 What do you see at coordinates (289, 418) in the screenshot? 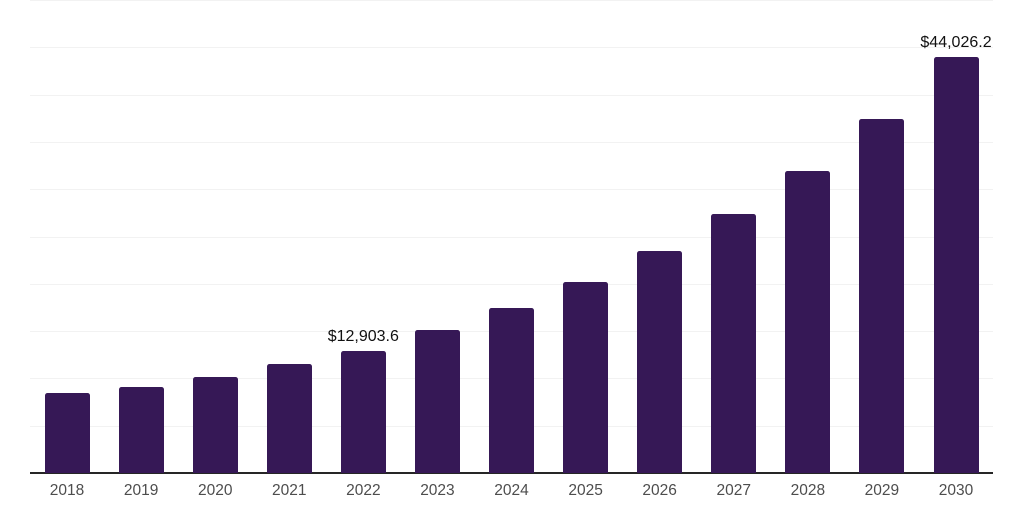
I see `bar-2021` at bounding box center [289, 418].